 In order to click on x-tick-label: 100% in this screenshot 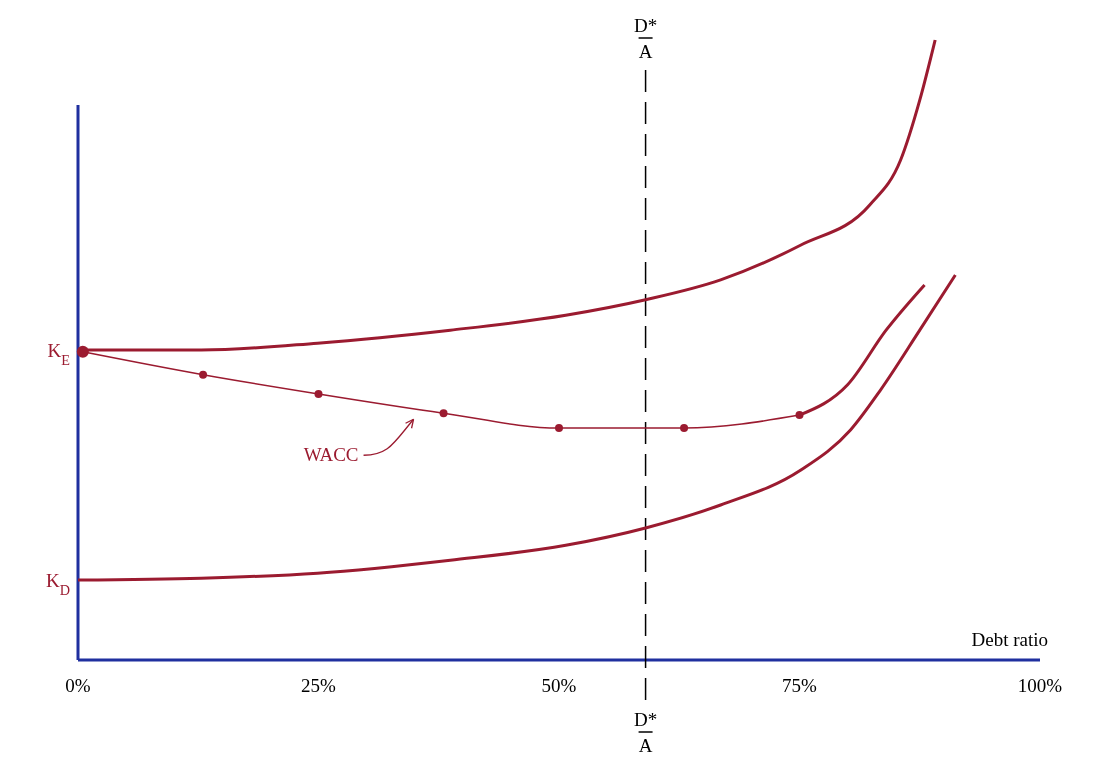, I will do `click(1040, 685)`.